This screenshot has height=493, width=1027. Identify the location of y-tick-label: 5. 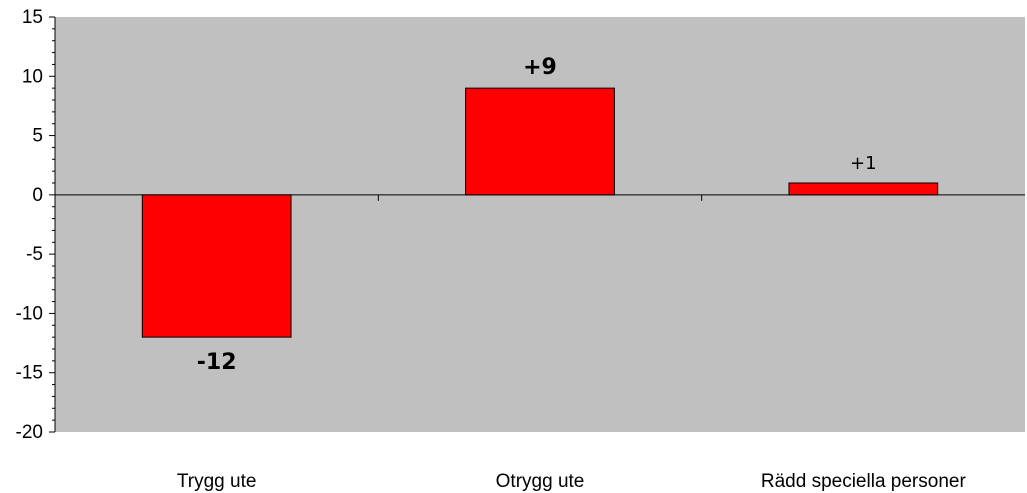
(37, 136).